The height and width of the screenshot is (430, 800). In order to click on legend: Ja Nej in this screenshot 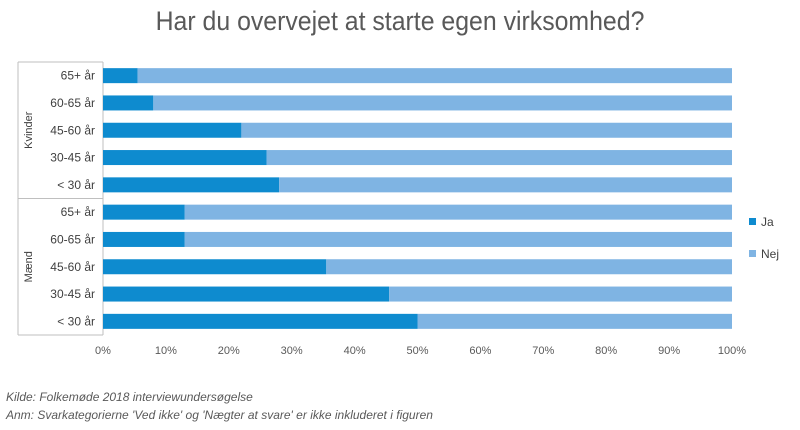, I will do `click(764, 238)`.